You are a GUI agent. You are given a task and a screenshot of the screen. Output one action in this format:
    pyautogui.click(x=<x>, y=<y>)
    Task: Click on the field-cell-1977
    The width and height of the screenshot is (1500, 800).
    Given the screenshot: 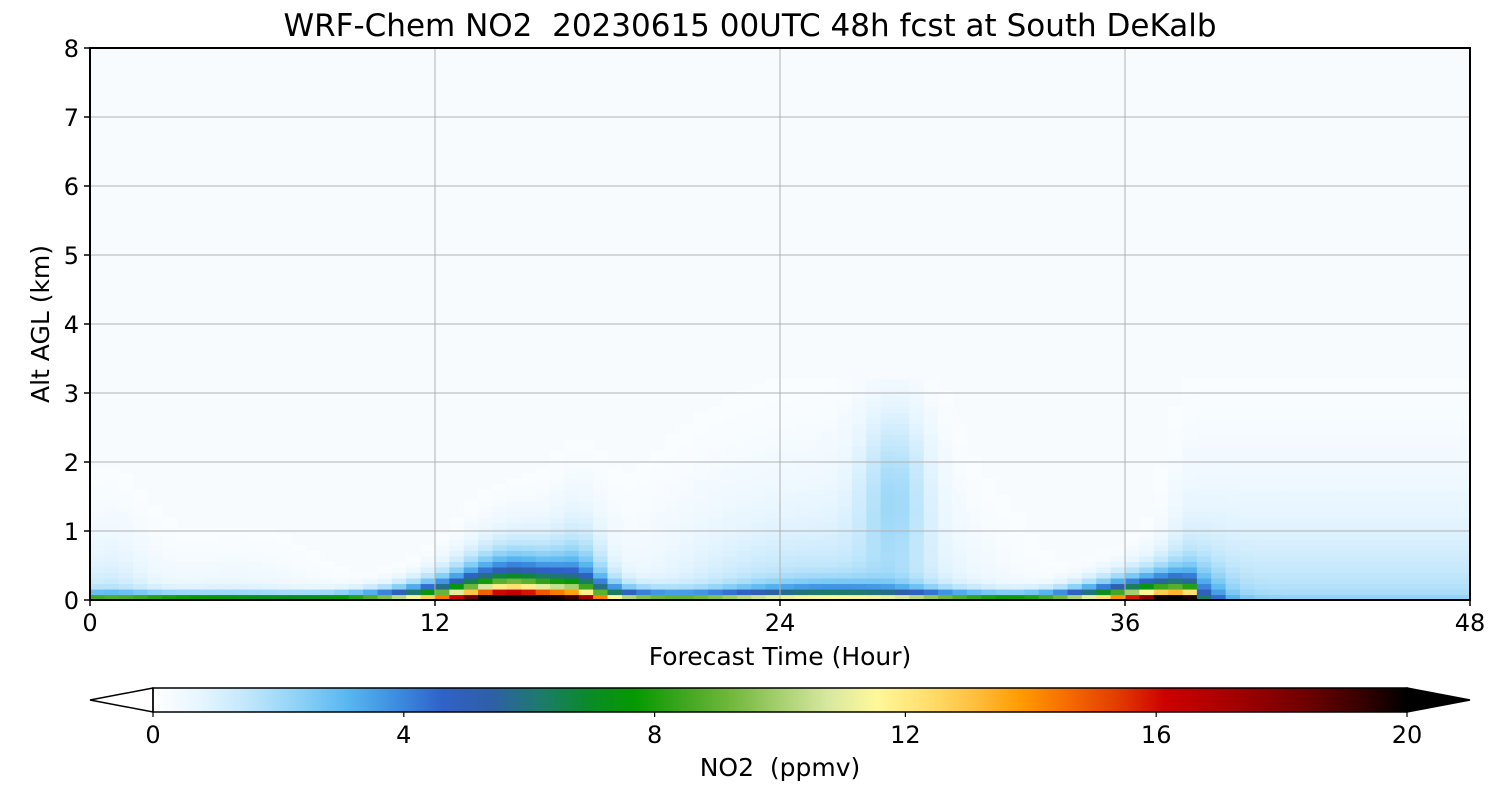 What is the action you would take?
    pyautogui.click(x=1291, y=564)
    